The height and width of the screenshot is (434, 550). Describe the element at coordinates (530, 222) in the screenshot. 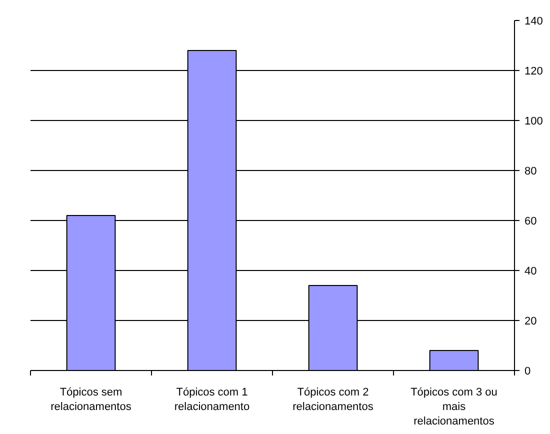

I see `y-tick-label: 60` at that location.